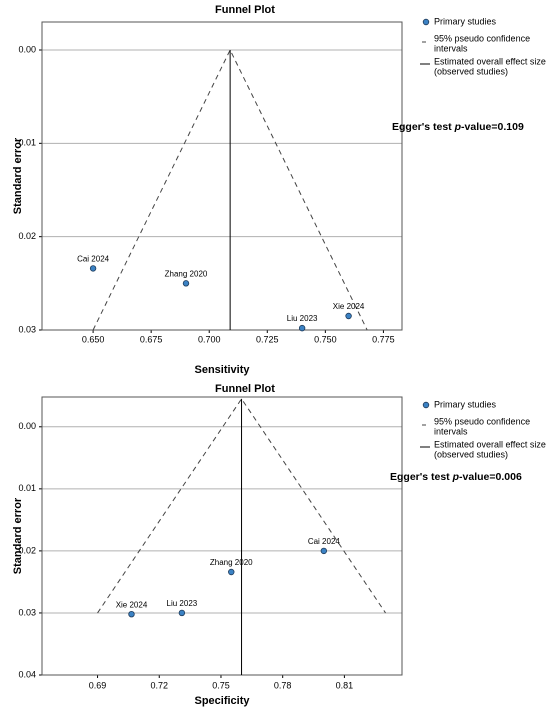  Describe the element at coordinates (383, 339) in the screenshot. I see `x-tick-label: 0.775` at that location.